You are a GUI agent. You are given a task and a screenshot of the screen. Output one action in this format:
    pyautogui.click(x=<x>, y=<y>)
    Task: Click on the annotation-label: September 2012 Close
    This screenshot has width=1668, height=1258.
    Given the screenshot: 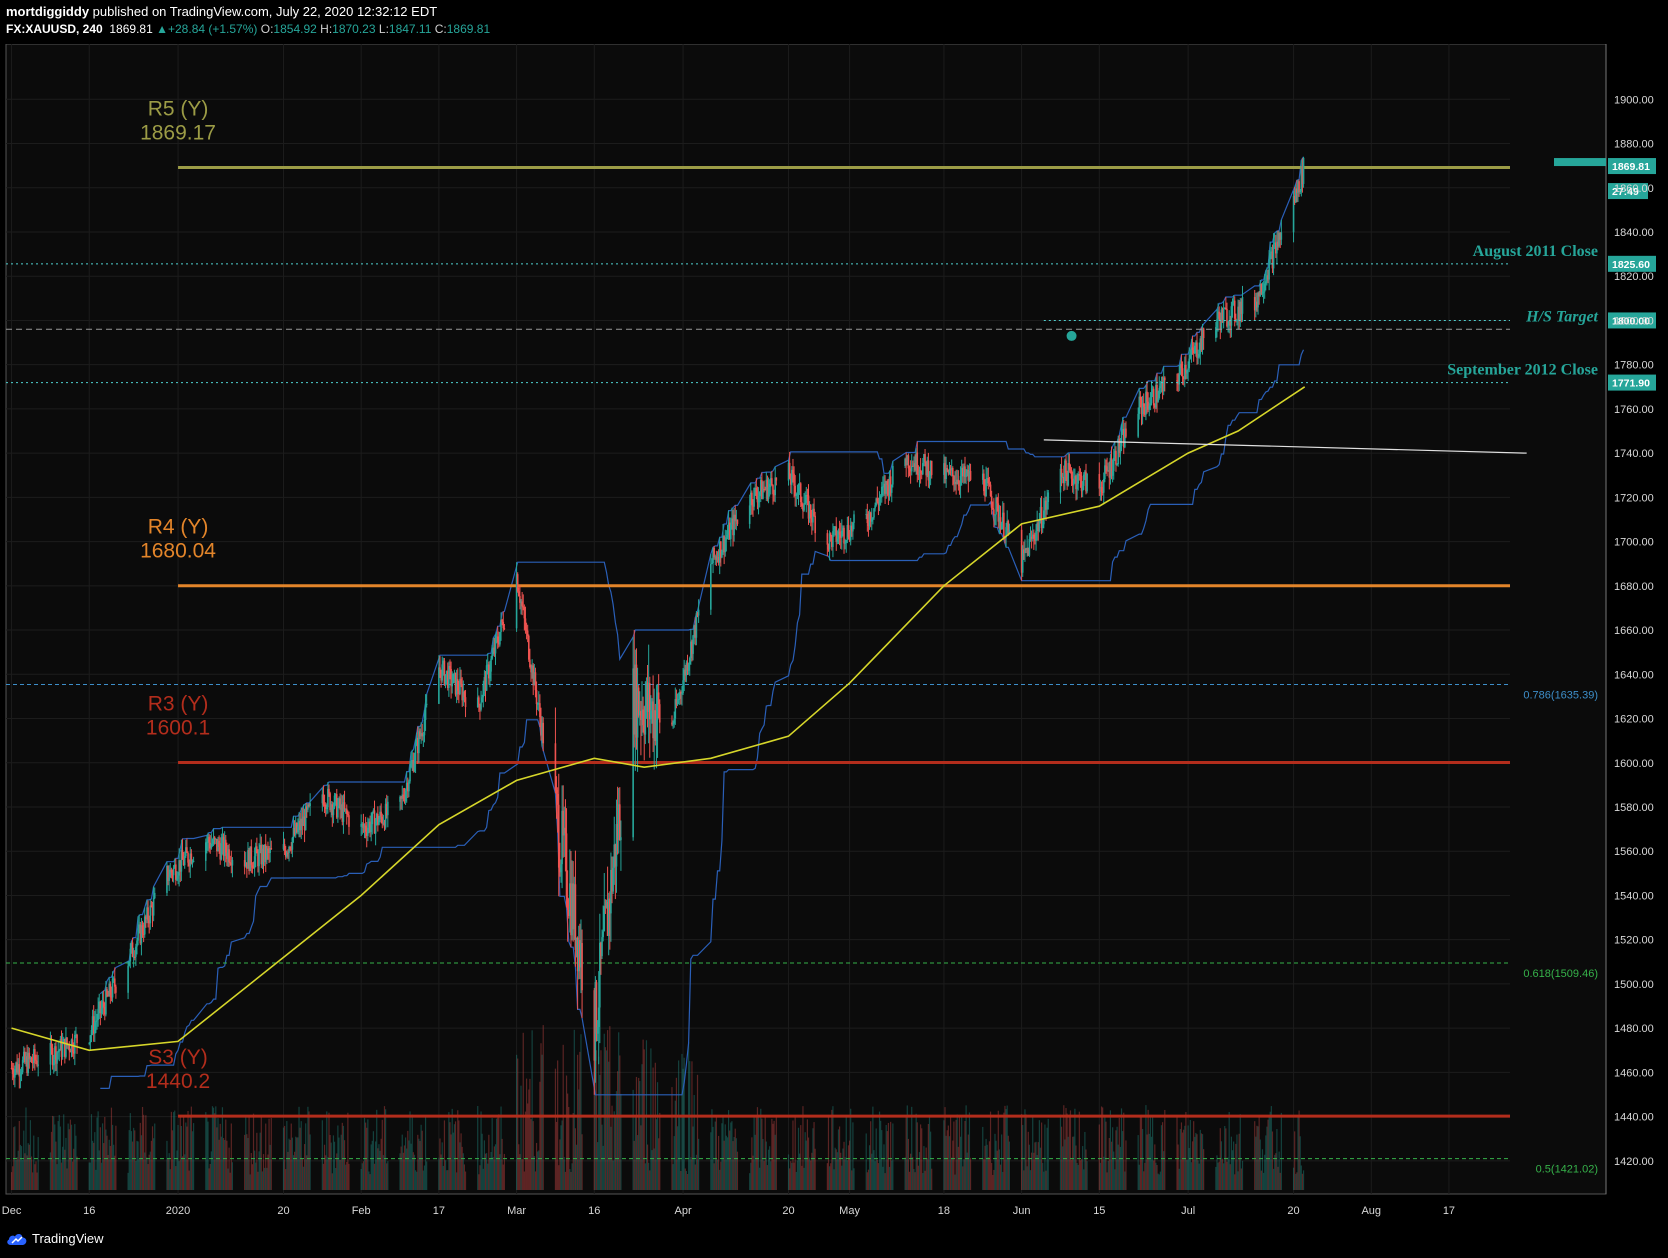 What is the action you would take?
    pyautogui.click(x=1522, y=370)
    